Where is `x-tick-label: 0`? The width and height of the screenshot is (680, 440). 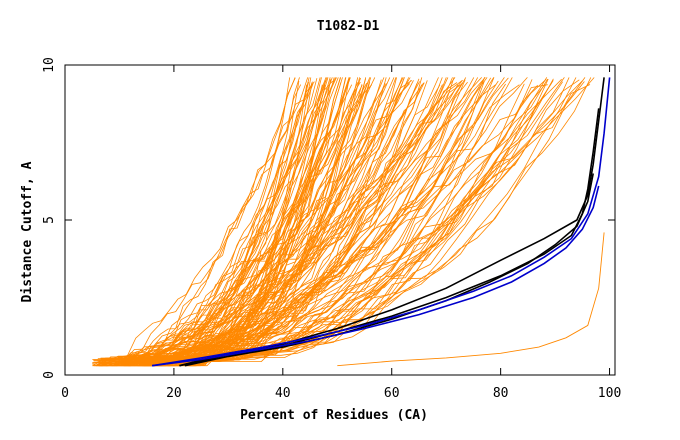 x-tick-label: 0 is located at coordinates (65, 393).